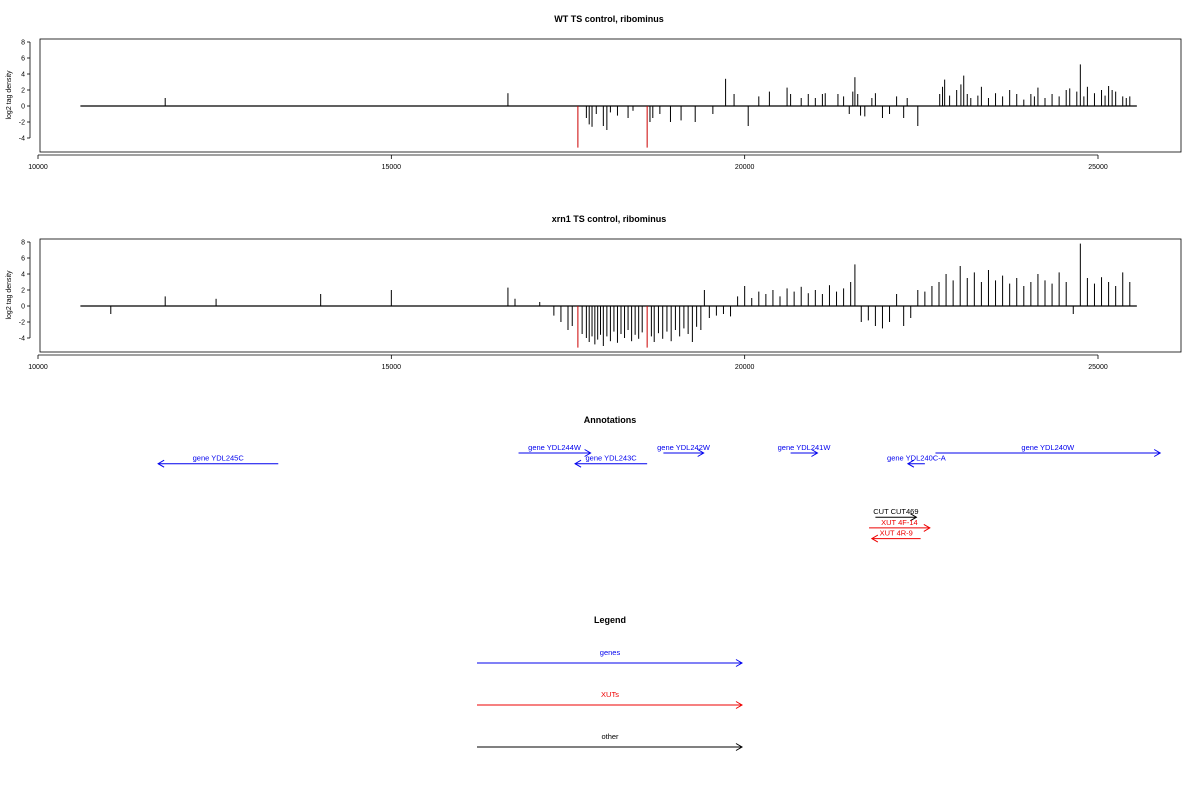  I want to click on annotation-feature: CUT CUT469, so click(896, 514).